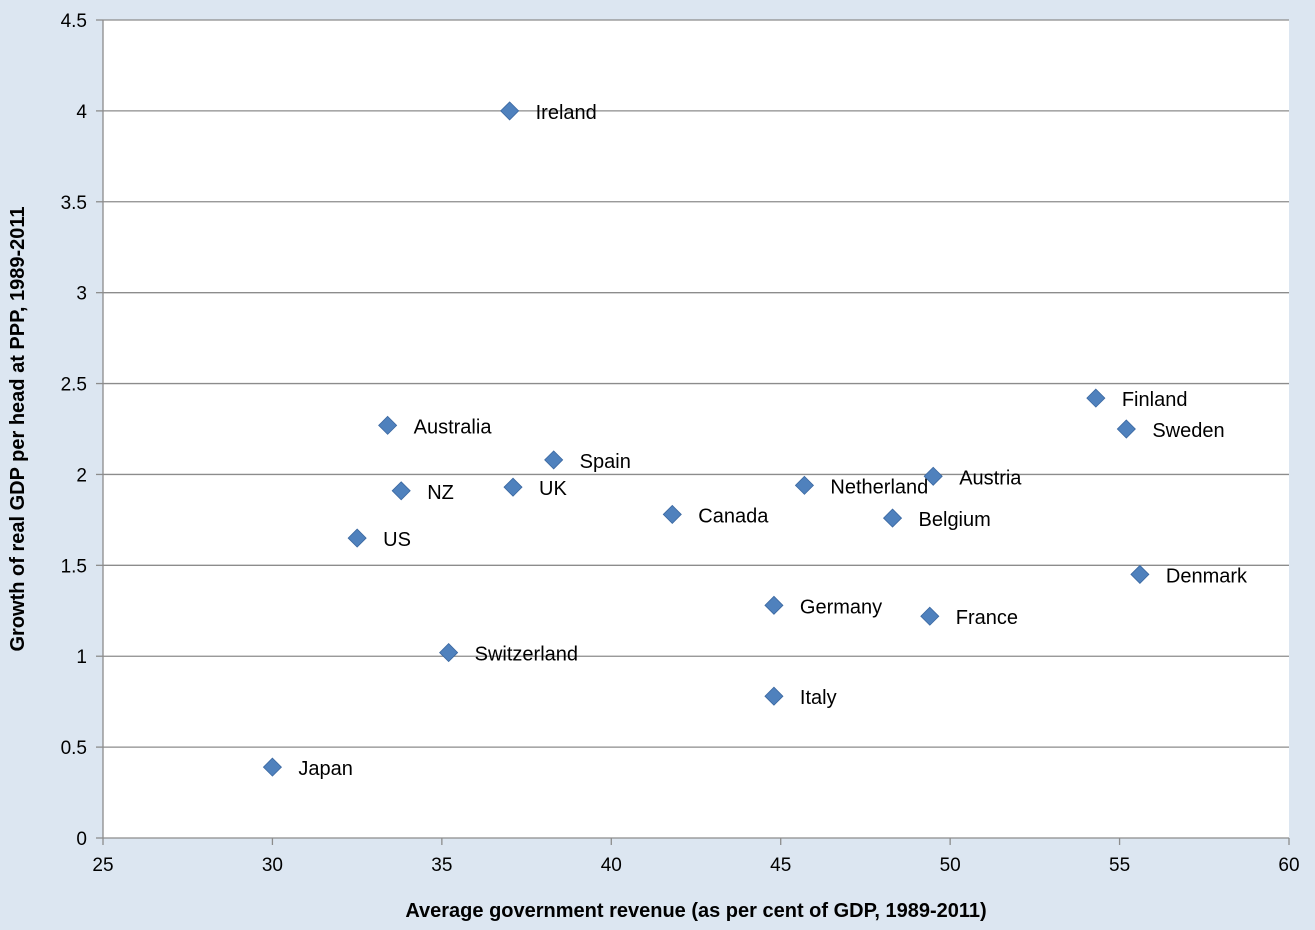 This screenshot has width=1315, height=930. I want to click on x-tick-label: 25, so click(102, 865).